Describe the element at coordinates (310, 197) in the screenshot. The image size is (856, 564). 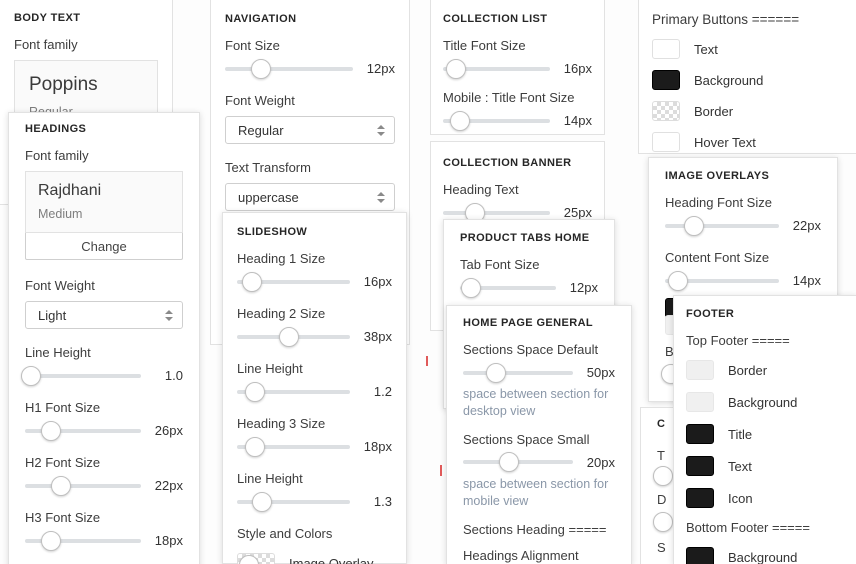
I see `text-transform-select: uppercase` at that location.